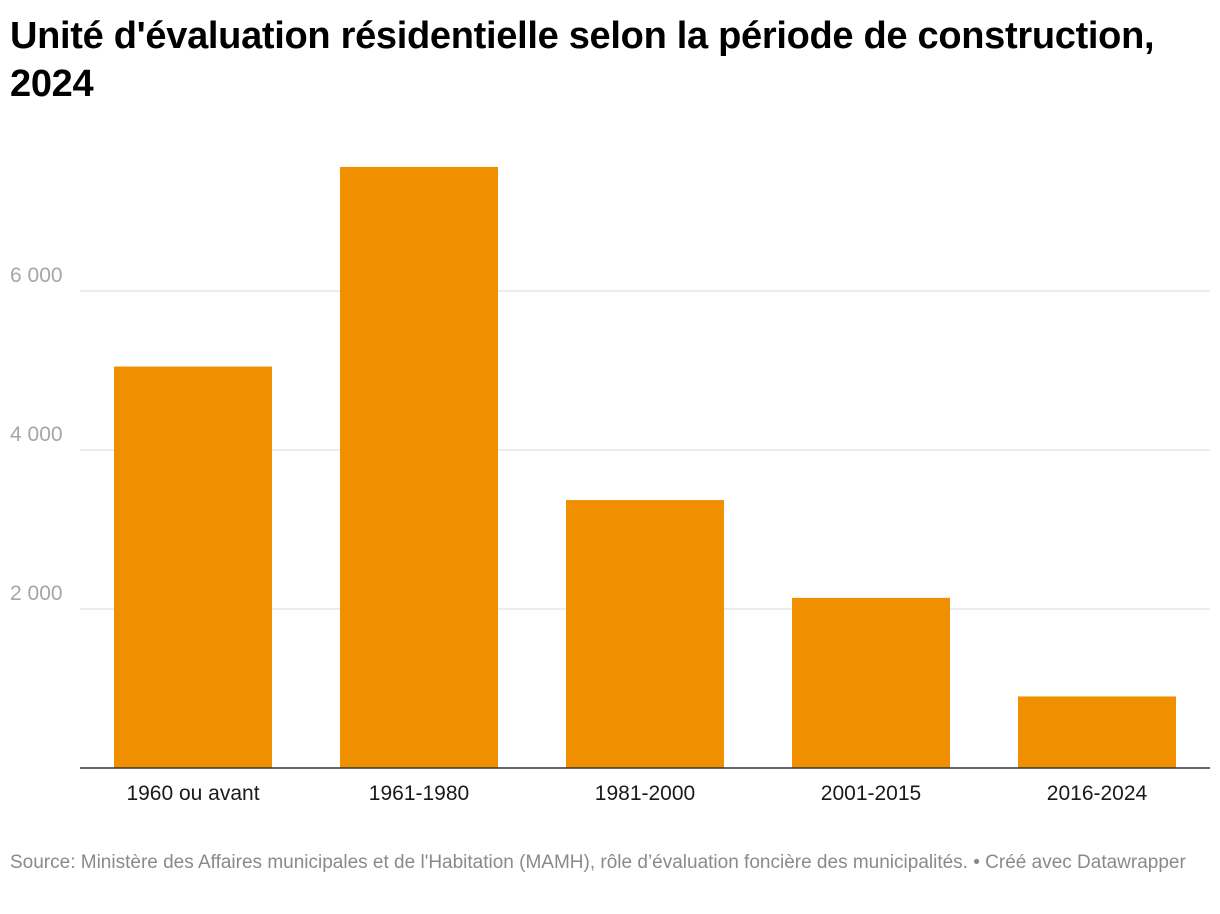 This screenshot has width=1220, height=914. What do you see at coordinates (36, 434) in the screenshot?
I see `y-tick-label: 4 000` at bounding box center [36, 434].